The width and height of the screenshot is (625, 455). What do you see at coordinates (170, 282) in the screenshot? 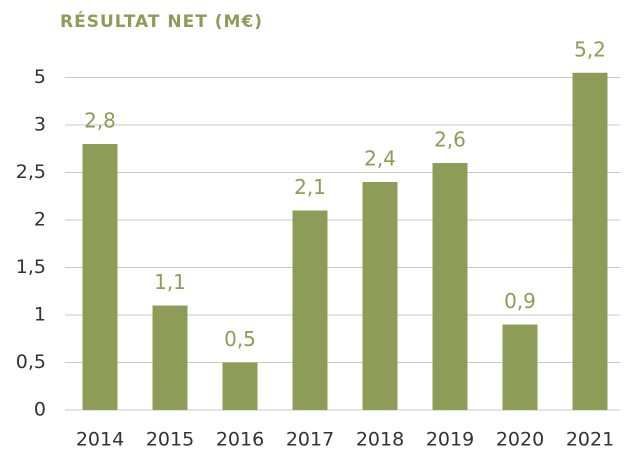
I see `value-label: 1,1` at bounding box center [170, 282].